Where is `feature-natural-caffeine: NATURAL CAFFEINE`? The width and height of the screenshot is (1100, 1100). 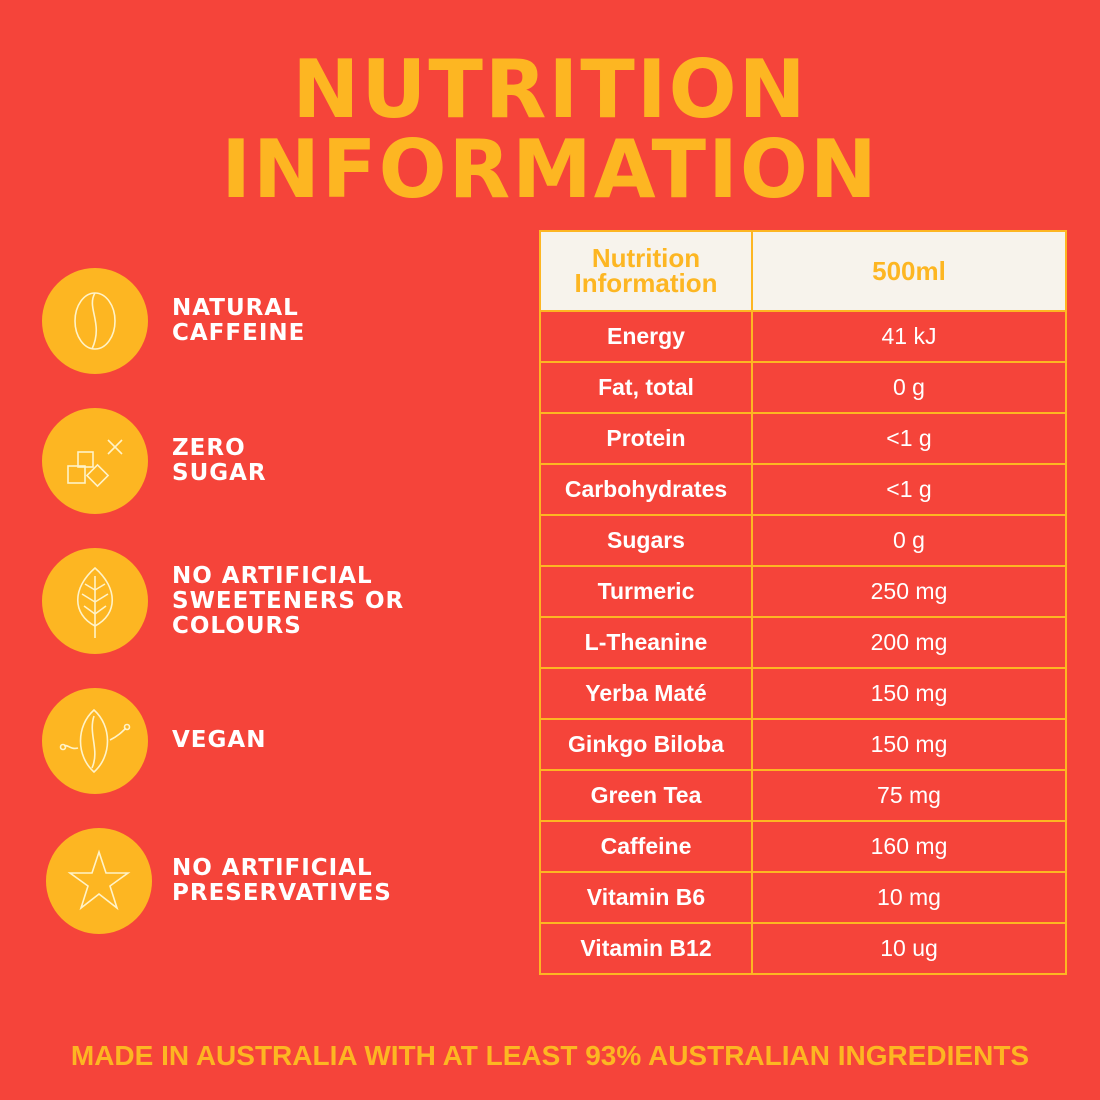
feature-natural-caffeine: NATURAL CAFFEINE is located at coordinates (272, 323).